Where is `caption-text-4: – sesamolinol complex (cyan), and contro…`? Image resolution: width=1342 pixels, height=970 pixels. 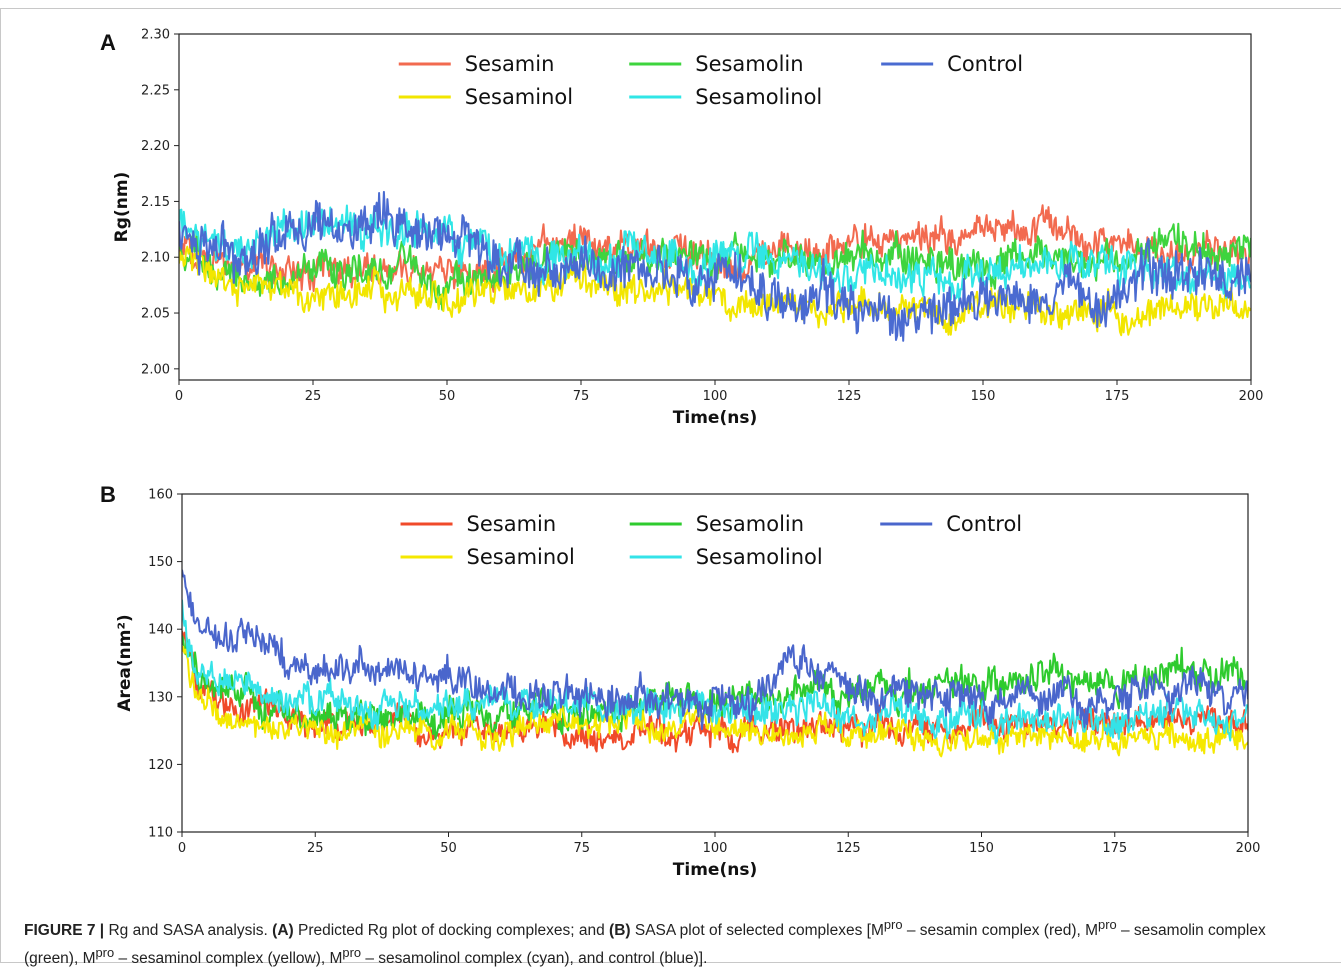
caption-text-4: – sesamolinol complex (cyan), and contro… is located at coordinates (534, 959).